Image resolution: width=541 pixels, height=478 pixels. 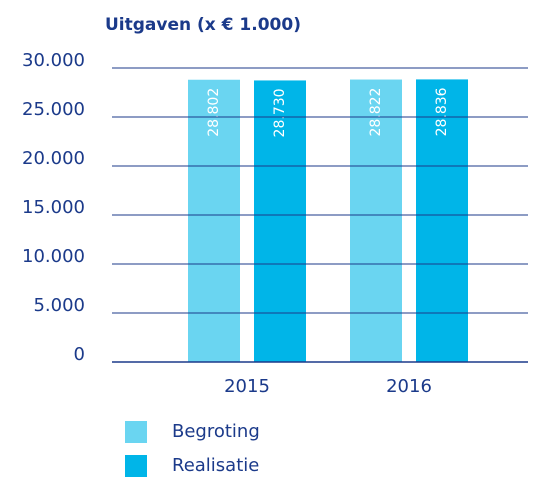 What do you see at coordinates (79, 354) in the screenshot?
I see `y-tick-label: 0` at bounding box center [79, 354].